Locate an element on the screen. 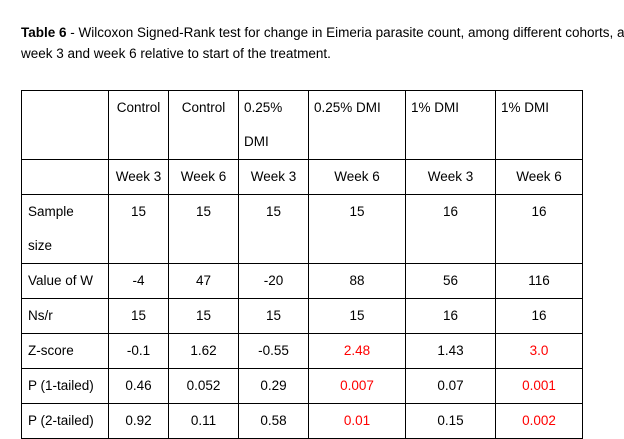  table-cell: 0.11 is located at coordinates (203, 421).